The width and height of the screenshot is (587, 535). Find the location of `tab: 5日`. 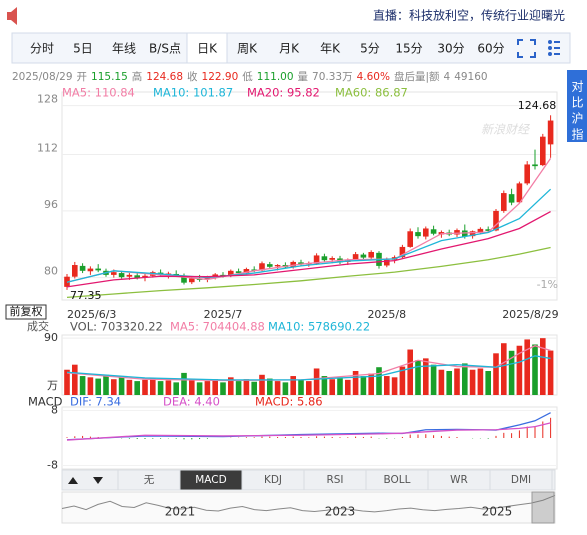

tab: 5日 is located at coordinates (83, 49).